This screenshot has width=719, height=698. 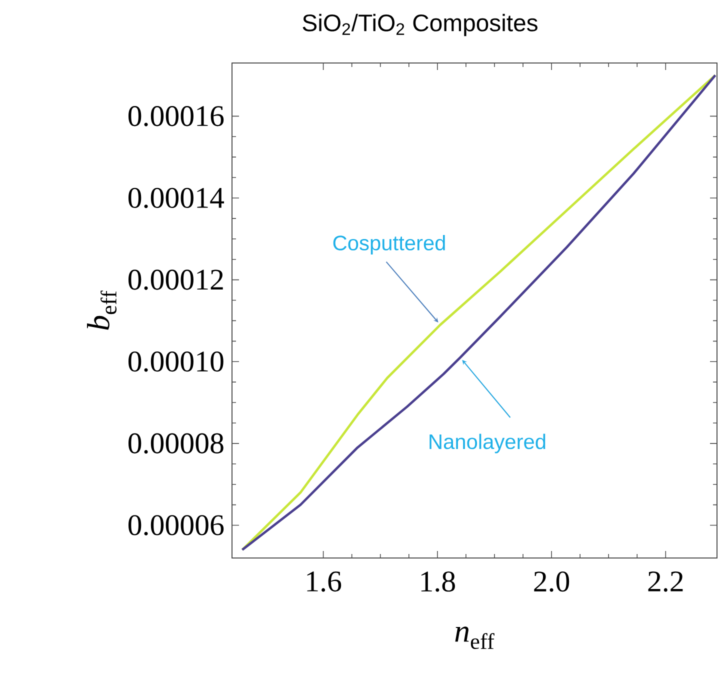 I want to click on y-tick-label: 0.00006, so click(x=176, y=525).